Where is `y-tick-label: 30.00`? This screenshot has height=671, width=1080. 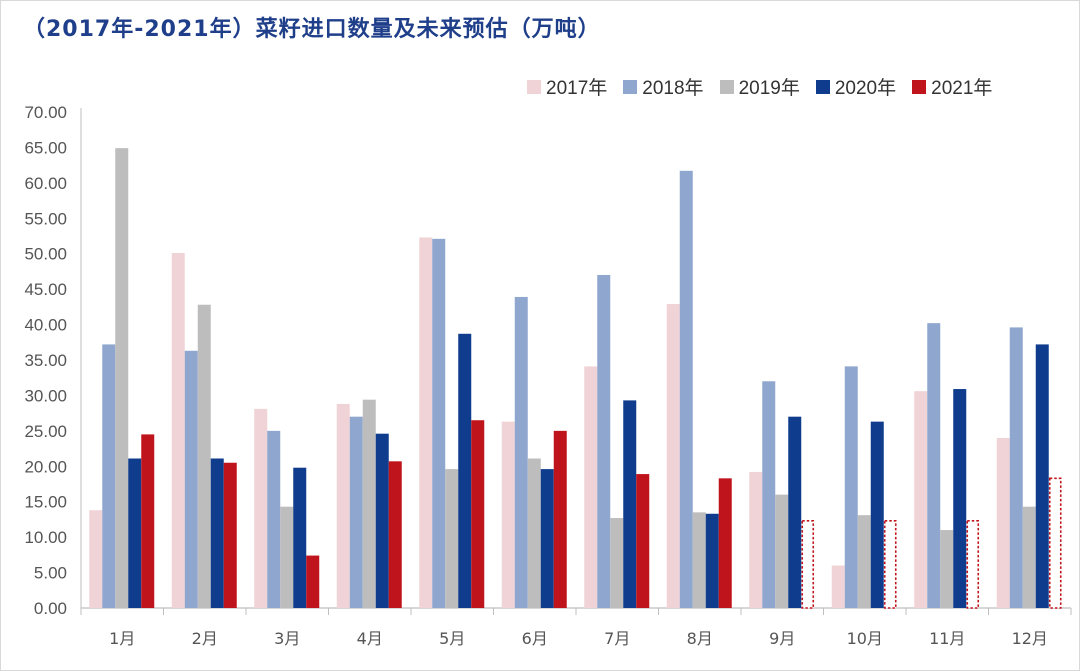 y-tick-label: 30.00 is located at coordinates (45, 395).